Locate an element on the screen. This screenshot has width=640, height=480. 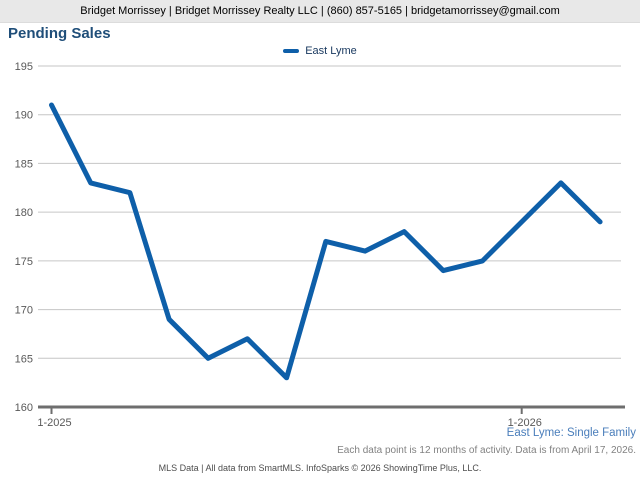
y-axis-tick-label: 175 is located at coordinates (24, 262).